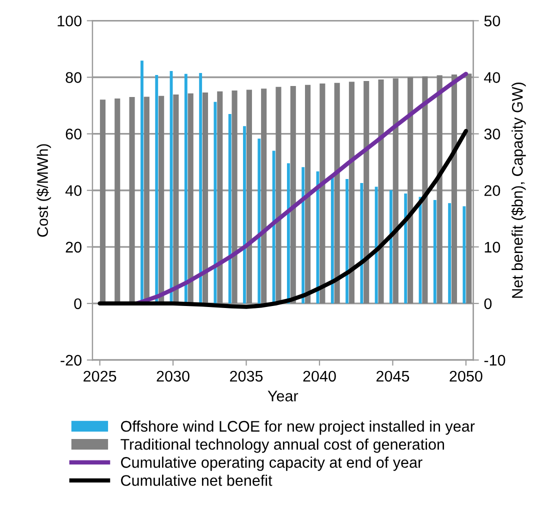  What do you see at coordinates (466, 376) in the screenshot?
I see `x-tick-label: 2050` at bounding box center [466, 376].